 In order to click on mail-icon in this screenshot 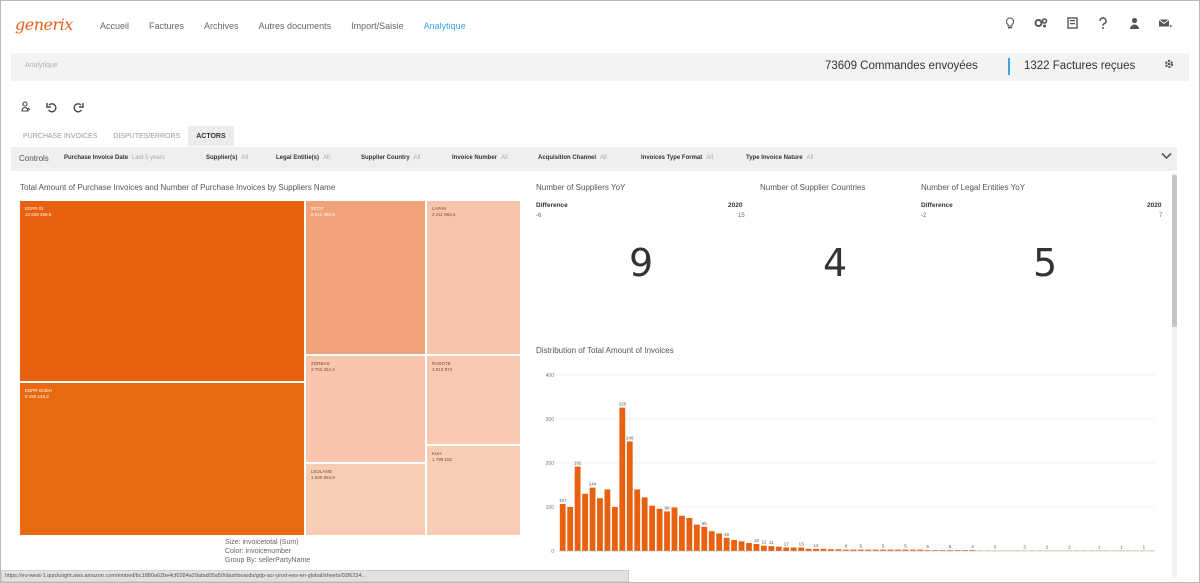, I will do `click(1165, 25)`.